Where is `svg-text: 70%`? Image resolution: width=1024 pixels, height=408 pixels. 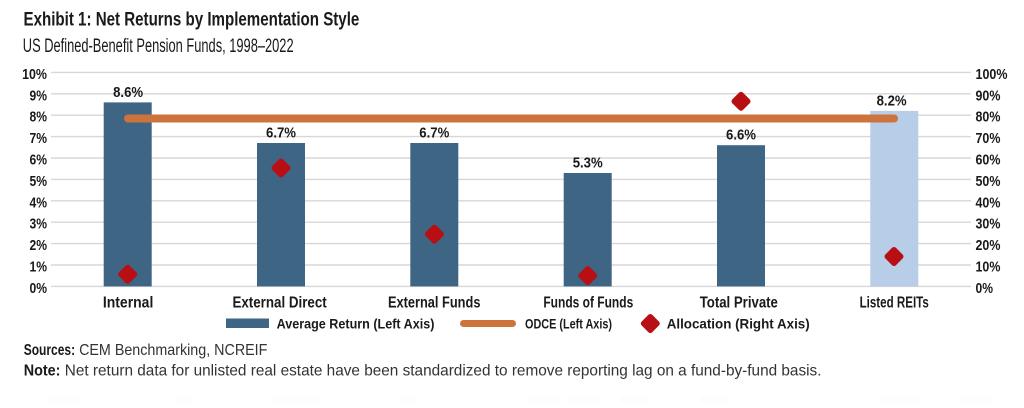
svg-text: 70% is located at coordinates (988, 138).